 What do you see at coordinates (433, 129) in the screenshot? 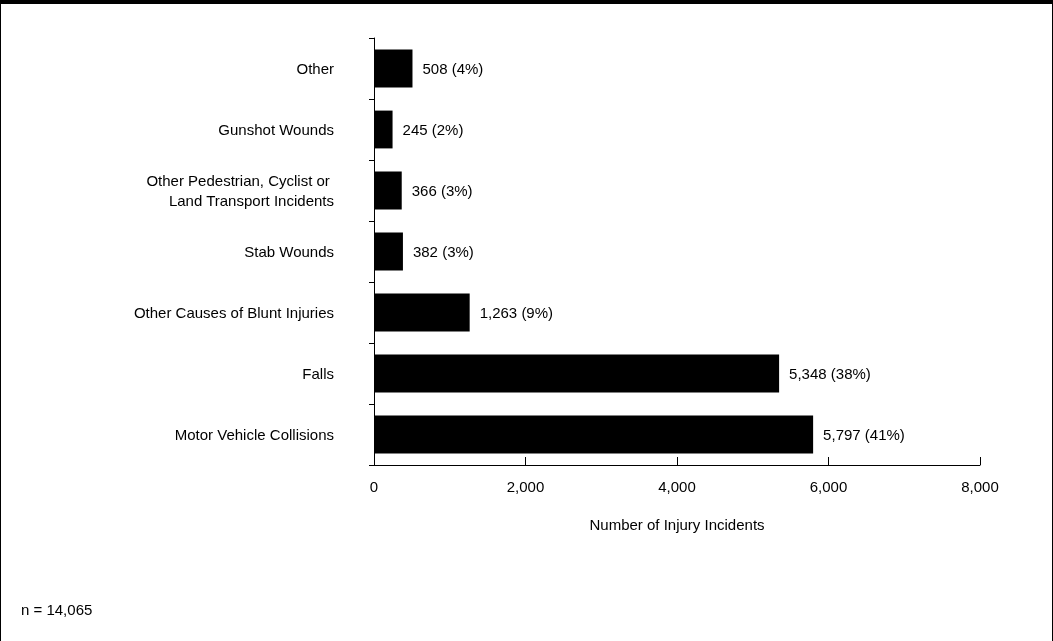
I see `data-label: 245 (2%)` at bounding box center [433, 129].